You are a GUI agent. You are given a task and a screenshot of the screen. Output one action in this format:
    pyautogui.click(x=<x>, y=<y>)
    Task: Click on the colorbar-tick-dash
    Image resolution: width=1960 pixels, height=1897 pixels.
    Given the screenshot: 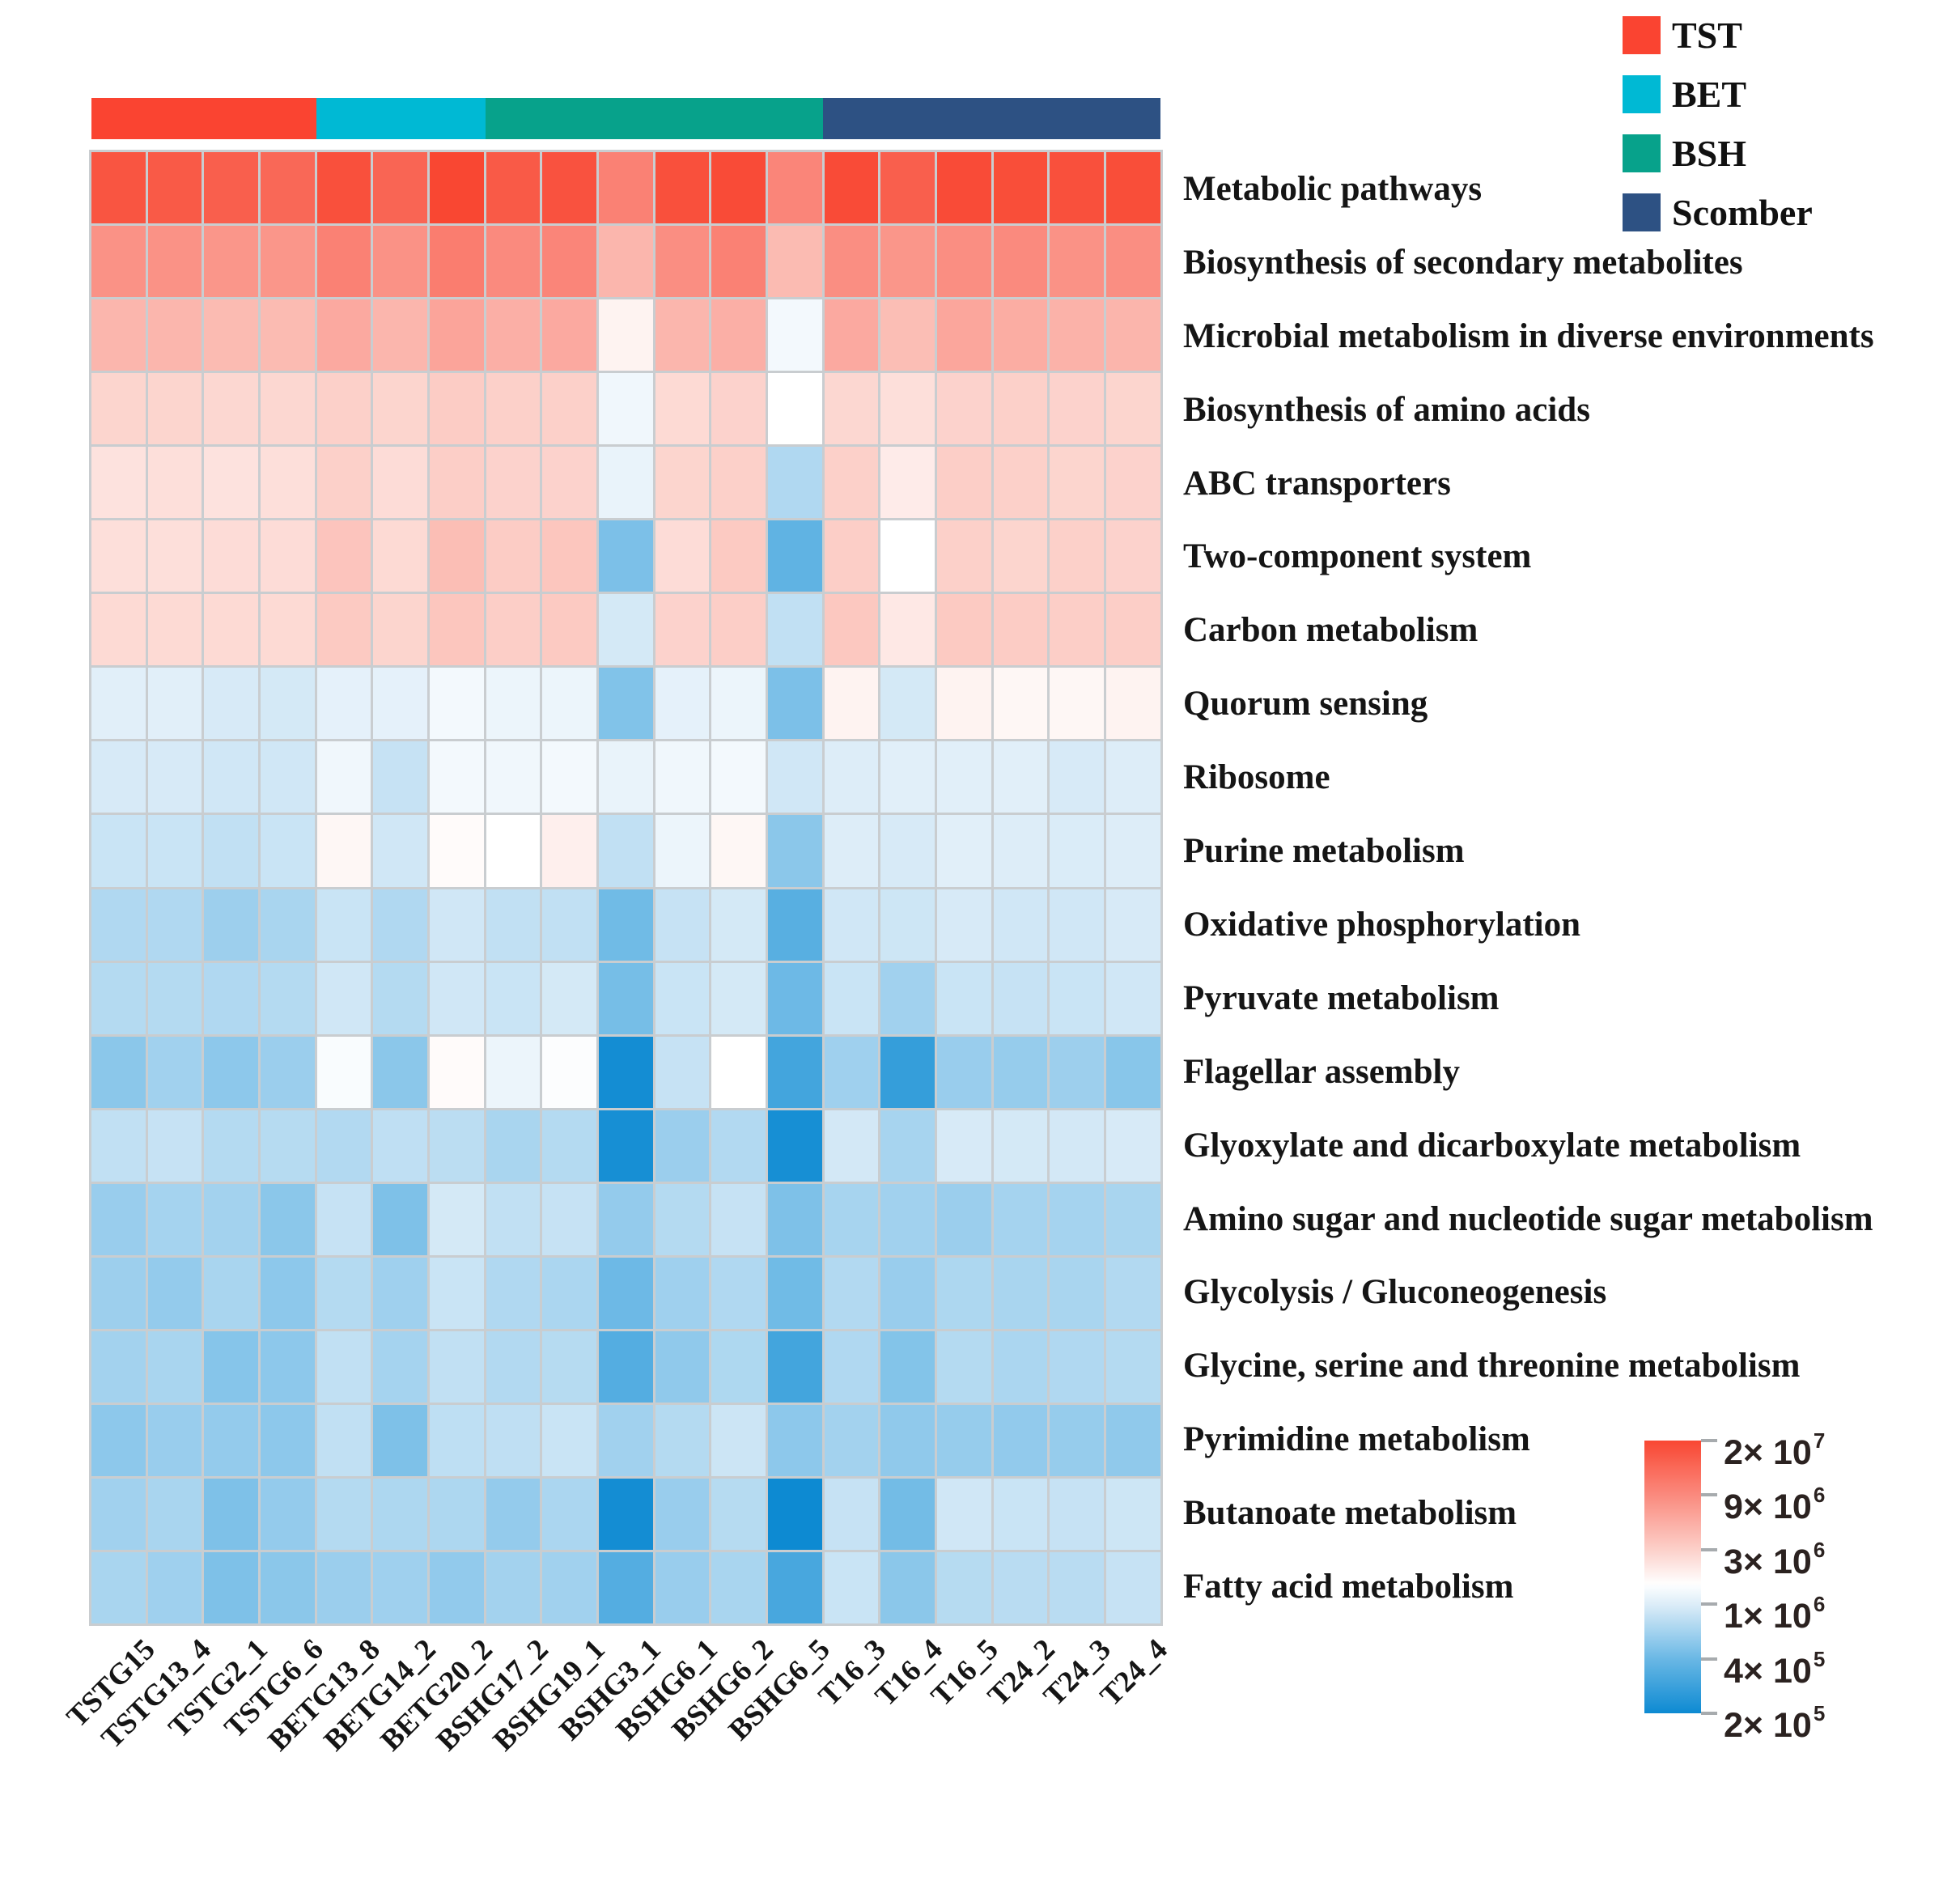 What is the action you would take?
    pyautogui.click(x=1709, y=1440)
    